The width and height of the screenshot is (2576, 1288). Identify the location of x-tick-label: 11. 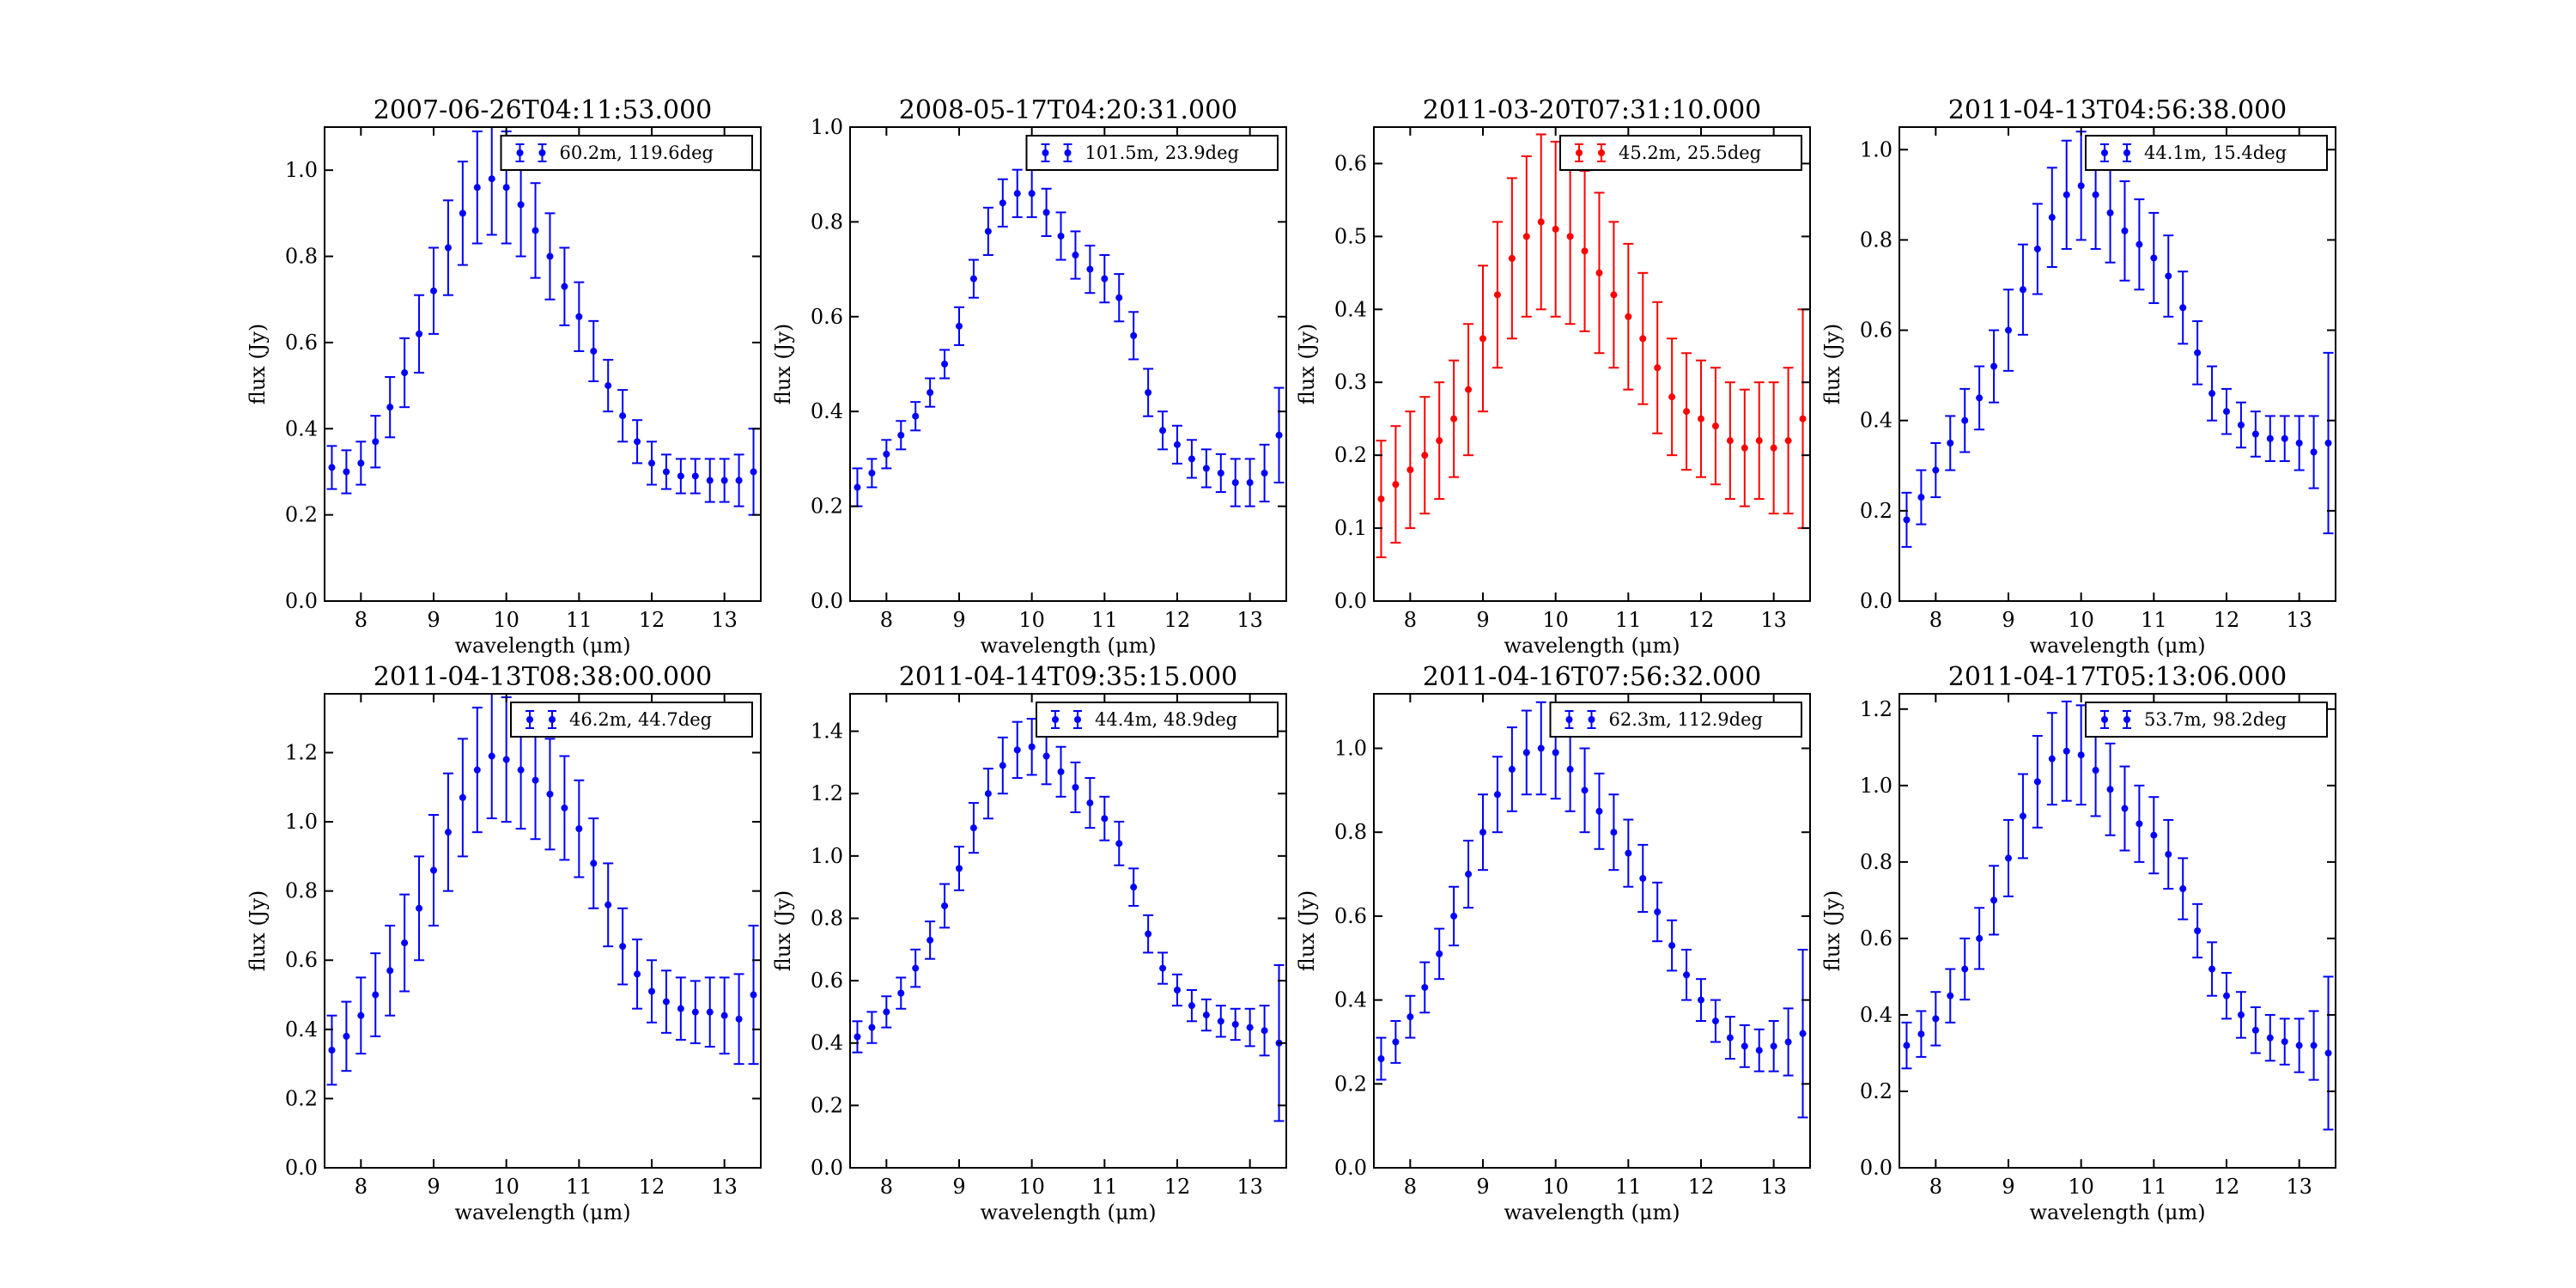
(2154, 1187).